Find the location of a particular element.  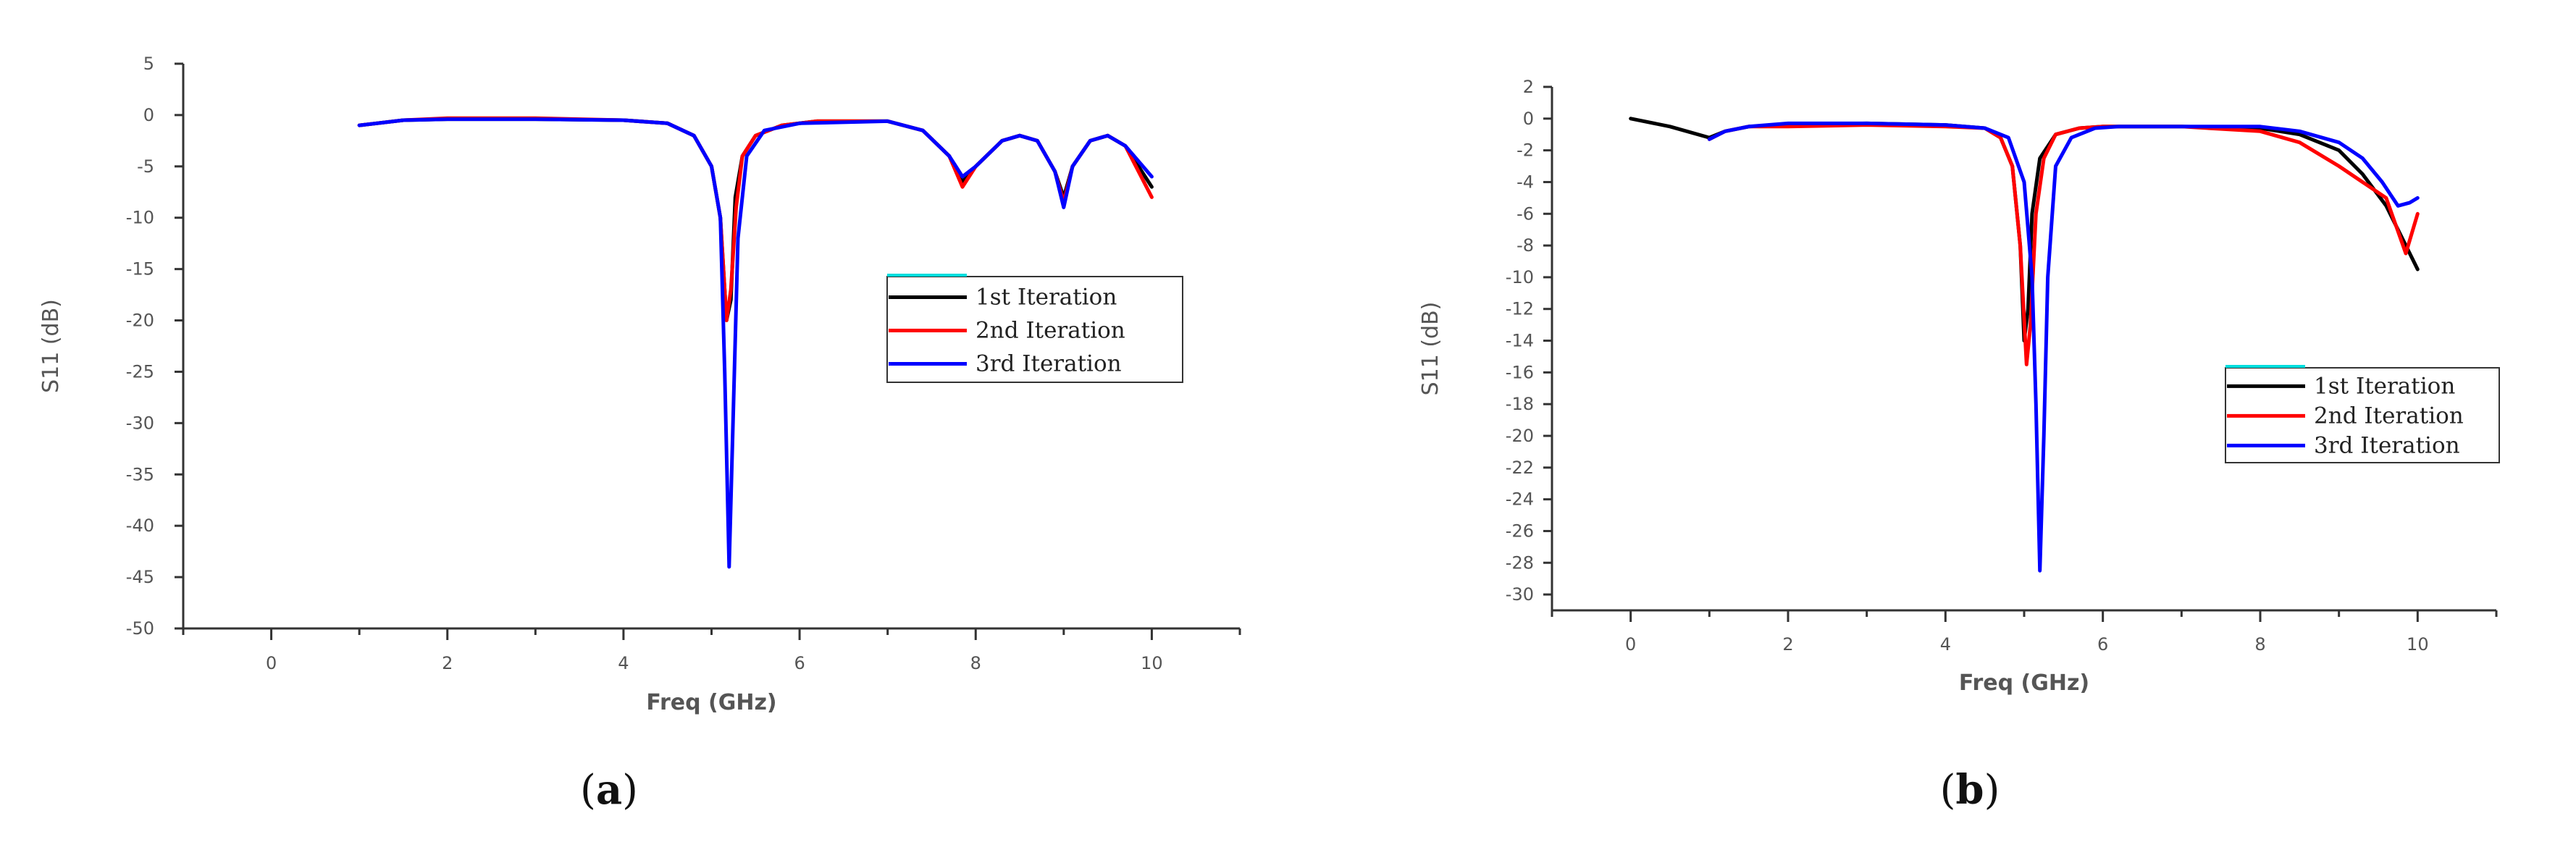

y-tick-label: 2 is located at coordinates (1528, 87).